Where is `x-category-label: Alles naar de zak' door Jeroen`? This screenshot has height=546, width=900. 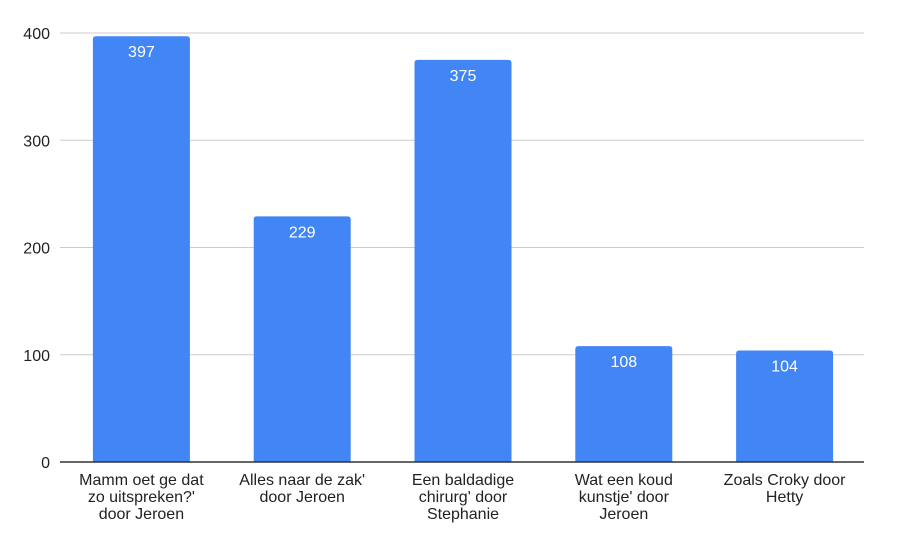
x-category-label: Alles naar de zak' door Jeroen is located at coordinates (302, 489).